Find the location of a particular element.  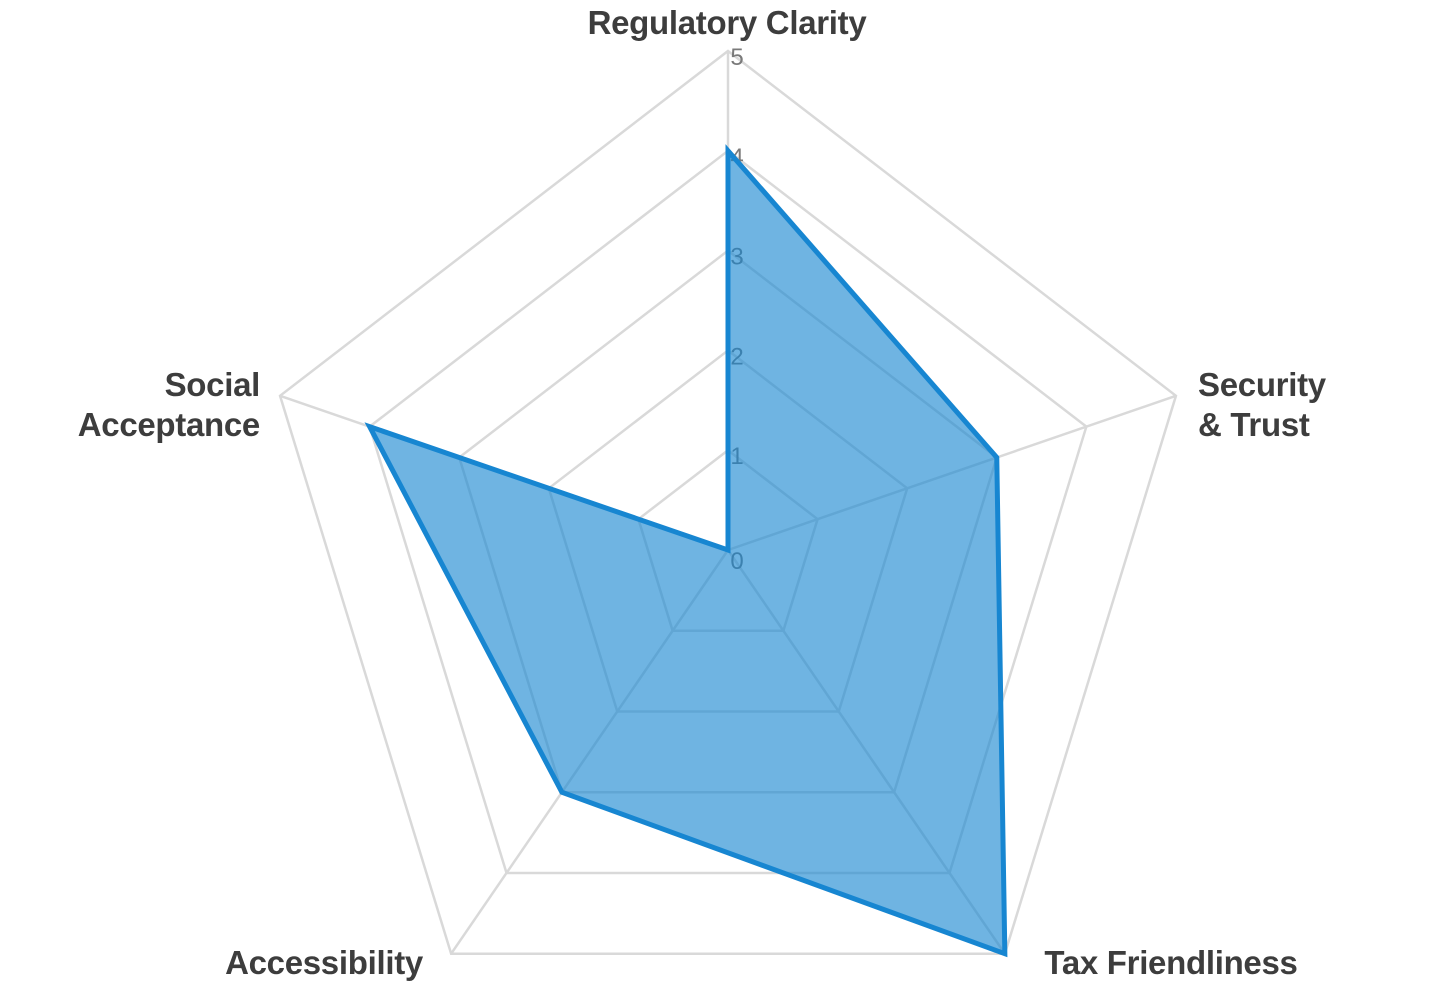

tick-label-5: 5 is located at coordinates (736, 57).